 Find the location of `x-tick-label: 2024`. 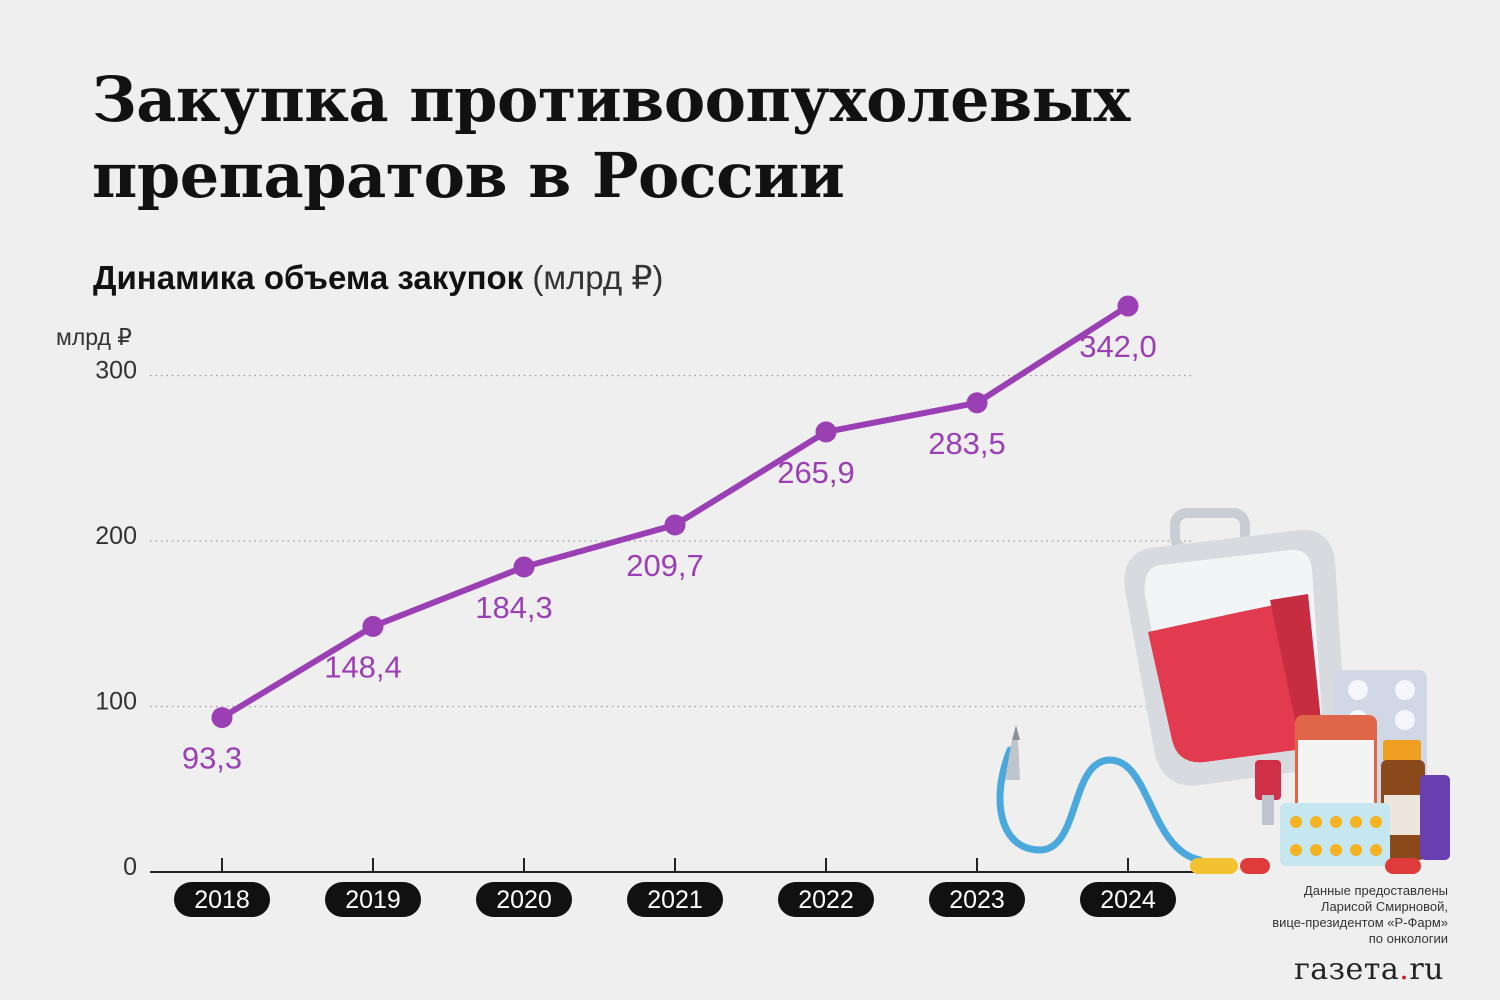

x-tick-label: 2024 is located at coordinates (1128, 899).